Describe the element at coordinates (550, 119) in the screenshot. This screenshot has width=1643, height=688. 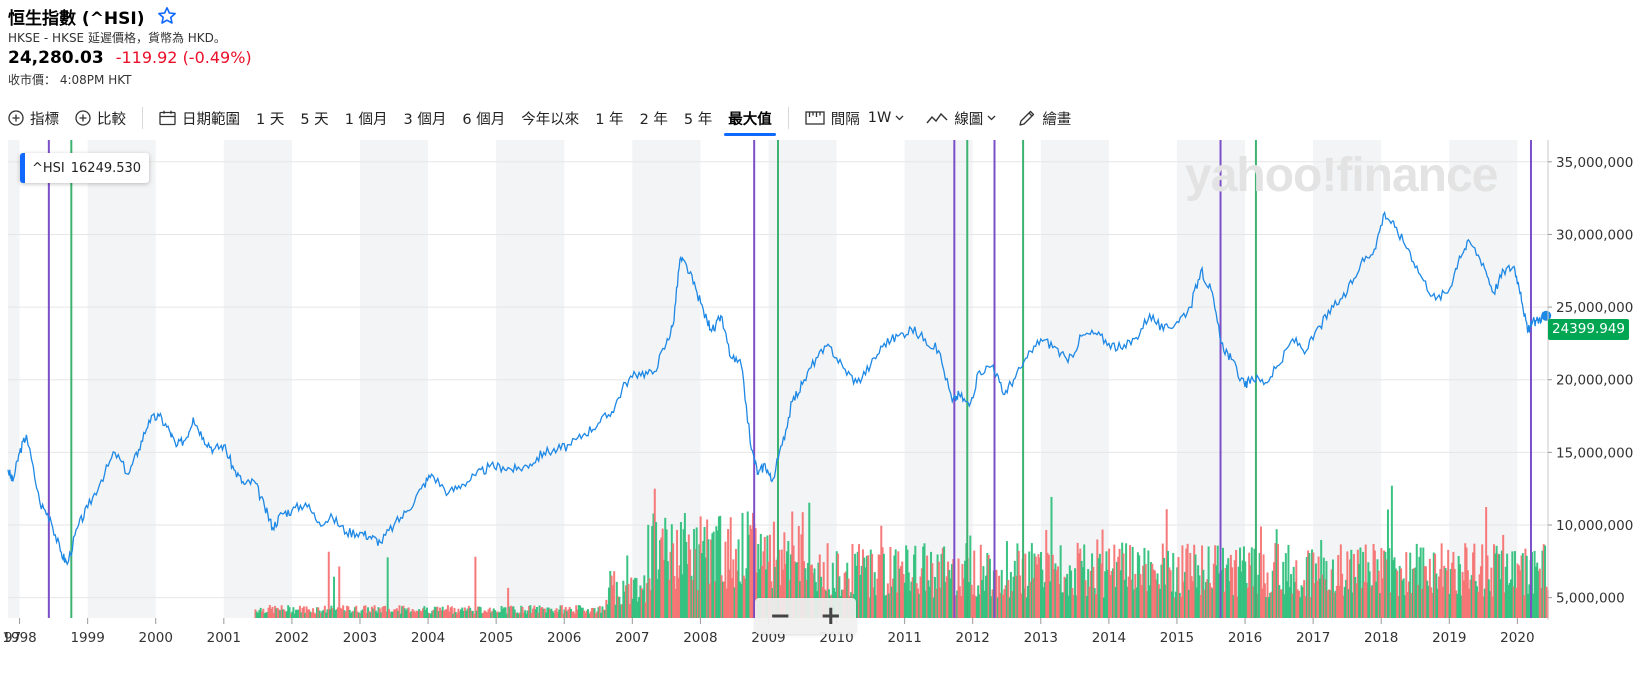
I see `range-ytd: 今年以來` at that location.